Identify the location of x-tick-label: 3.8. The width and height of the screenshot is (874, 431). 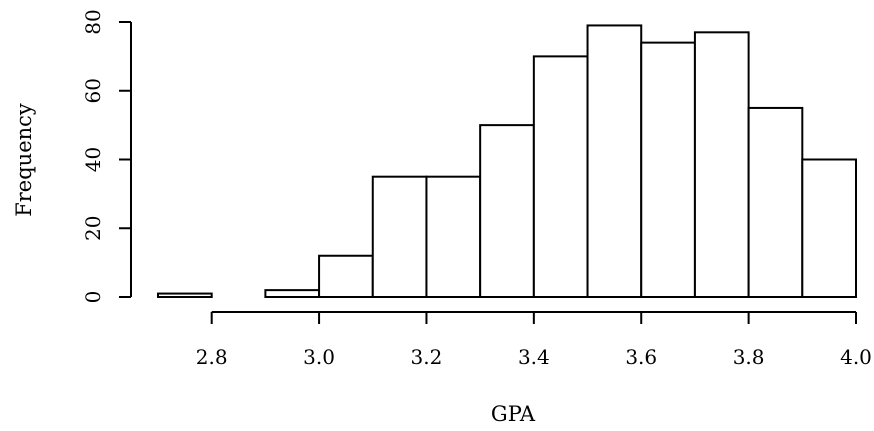
(749, 357).